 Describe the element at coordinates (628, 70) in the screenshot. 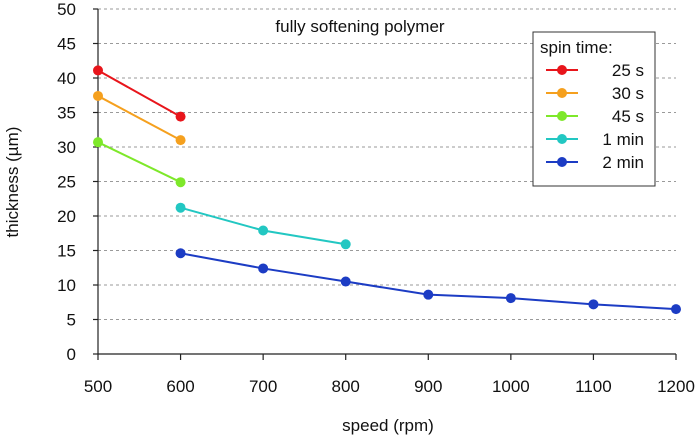

I see `legend-item-label: 25 s` at that location.